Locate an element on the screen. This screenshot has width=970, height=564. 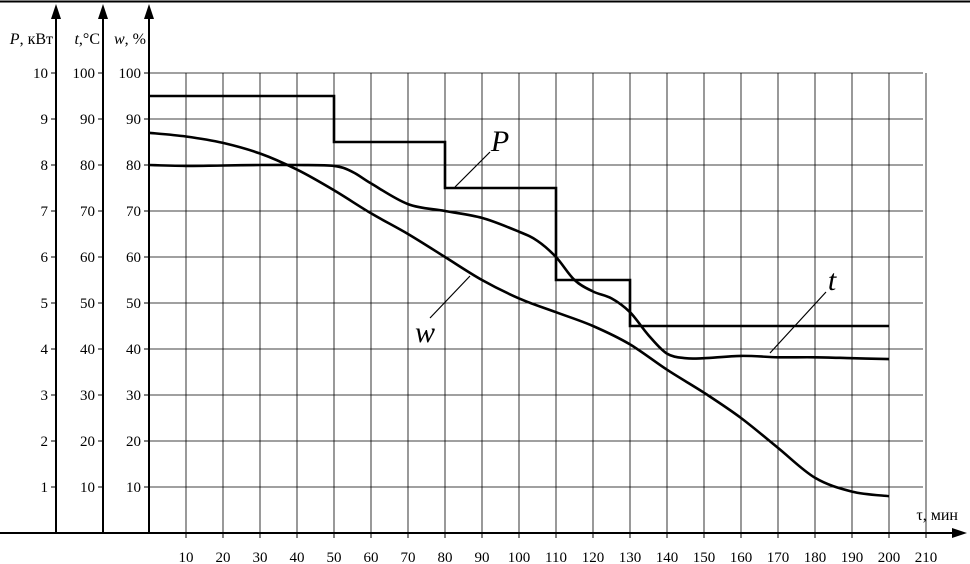
x-tick-label: 100 is located at coordinates (519, 557).